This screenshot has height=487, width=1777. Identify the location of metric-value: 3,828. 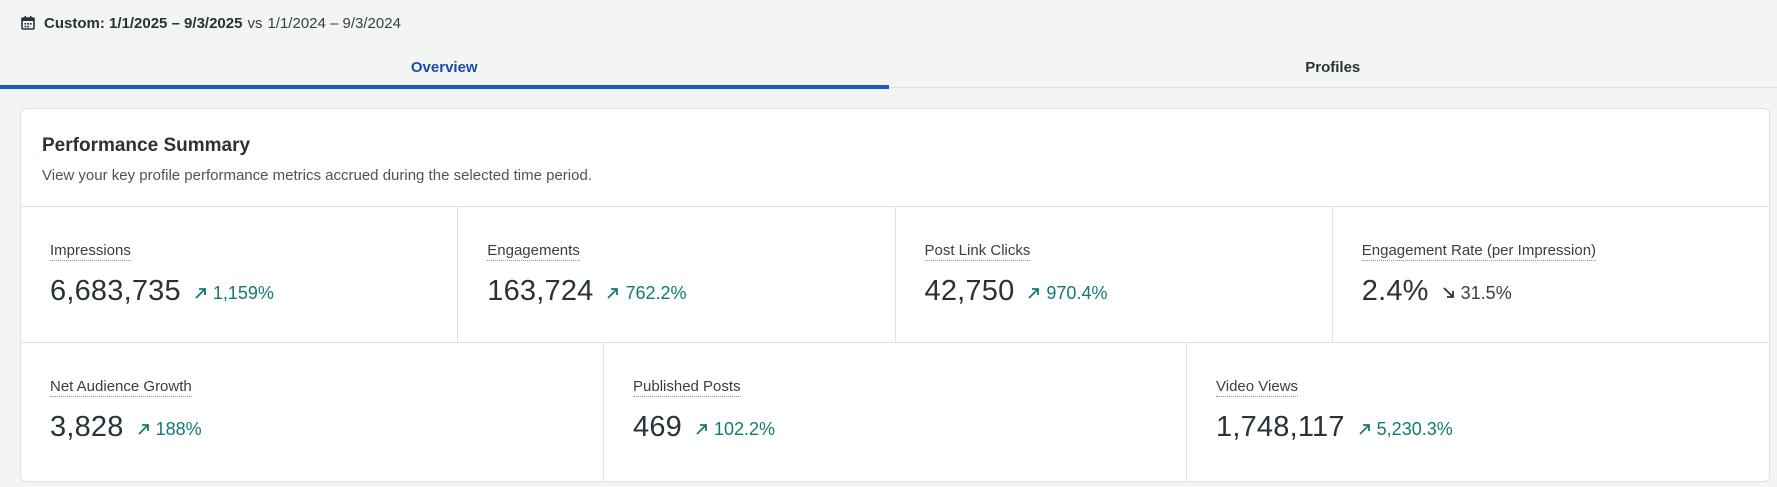
(87, 427).